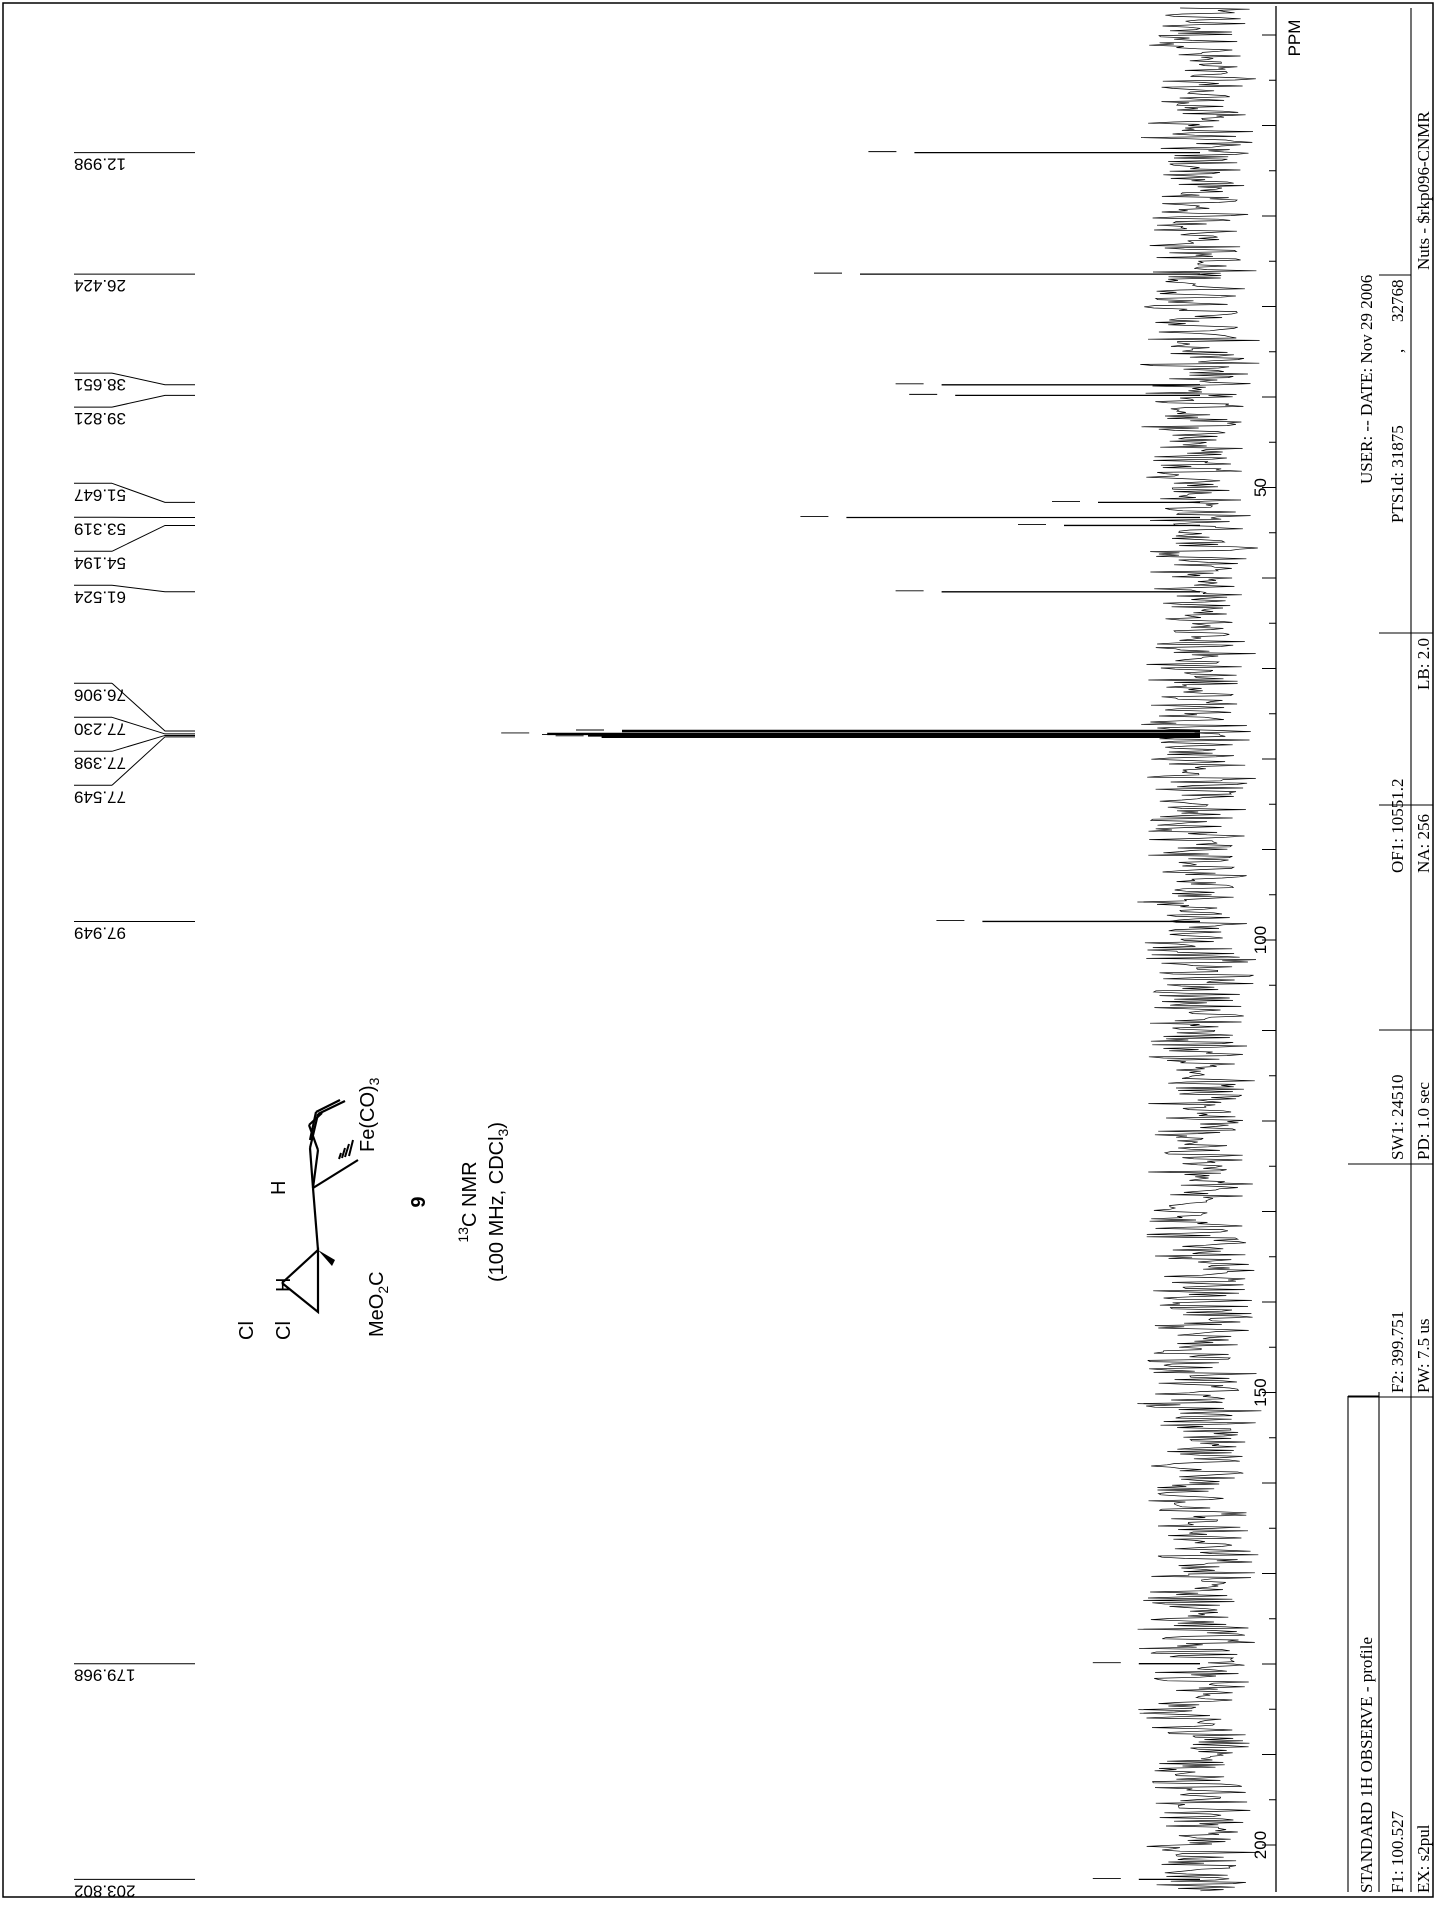 The image size is (1436, 1905). What do you see at coordinates (378, 1304) in the screenshot?
I see `ester-label: MeO2C` at bounding box center [378, 1304].